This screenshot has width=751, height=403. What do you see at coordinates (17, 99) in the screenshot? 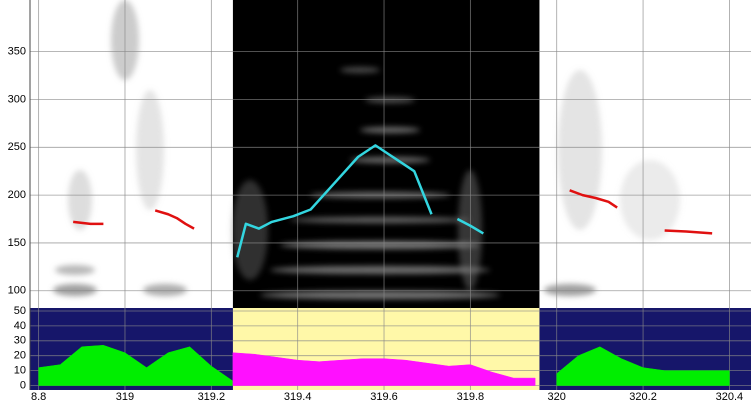
I see `y-tick-label: 300` at bounding box center [17, 99].